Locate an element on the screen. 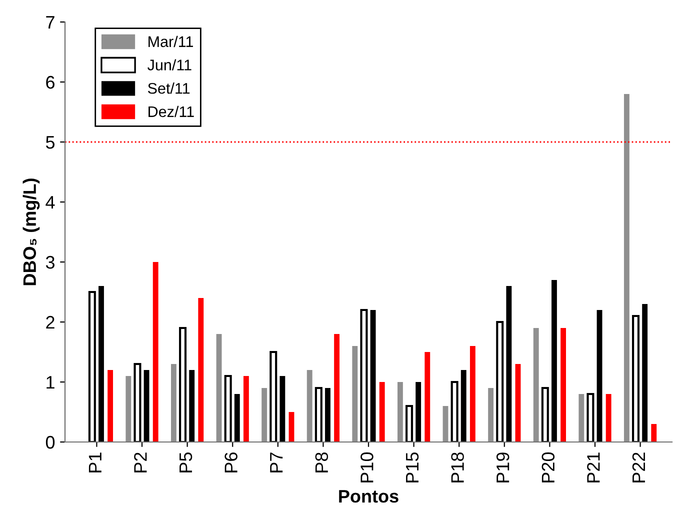  x-tick-label: P1 is located at coordinates (95, 462).